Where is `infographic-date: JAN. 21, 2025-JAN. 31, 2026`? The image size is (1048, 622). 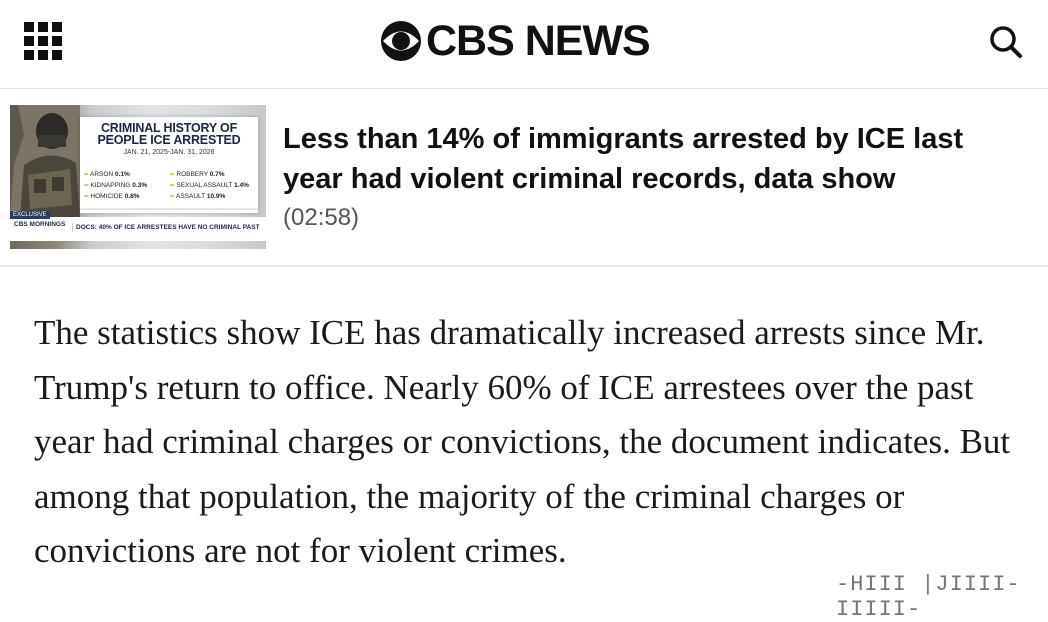
infographic-date: JAN. 21, 2025-JAN. 31, 2026 is located at coordinates (169, 152).